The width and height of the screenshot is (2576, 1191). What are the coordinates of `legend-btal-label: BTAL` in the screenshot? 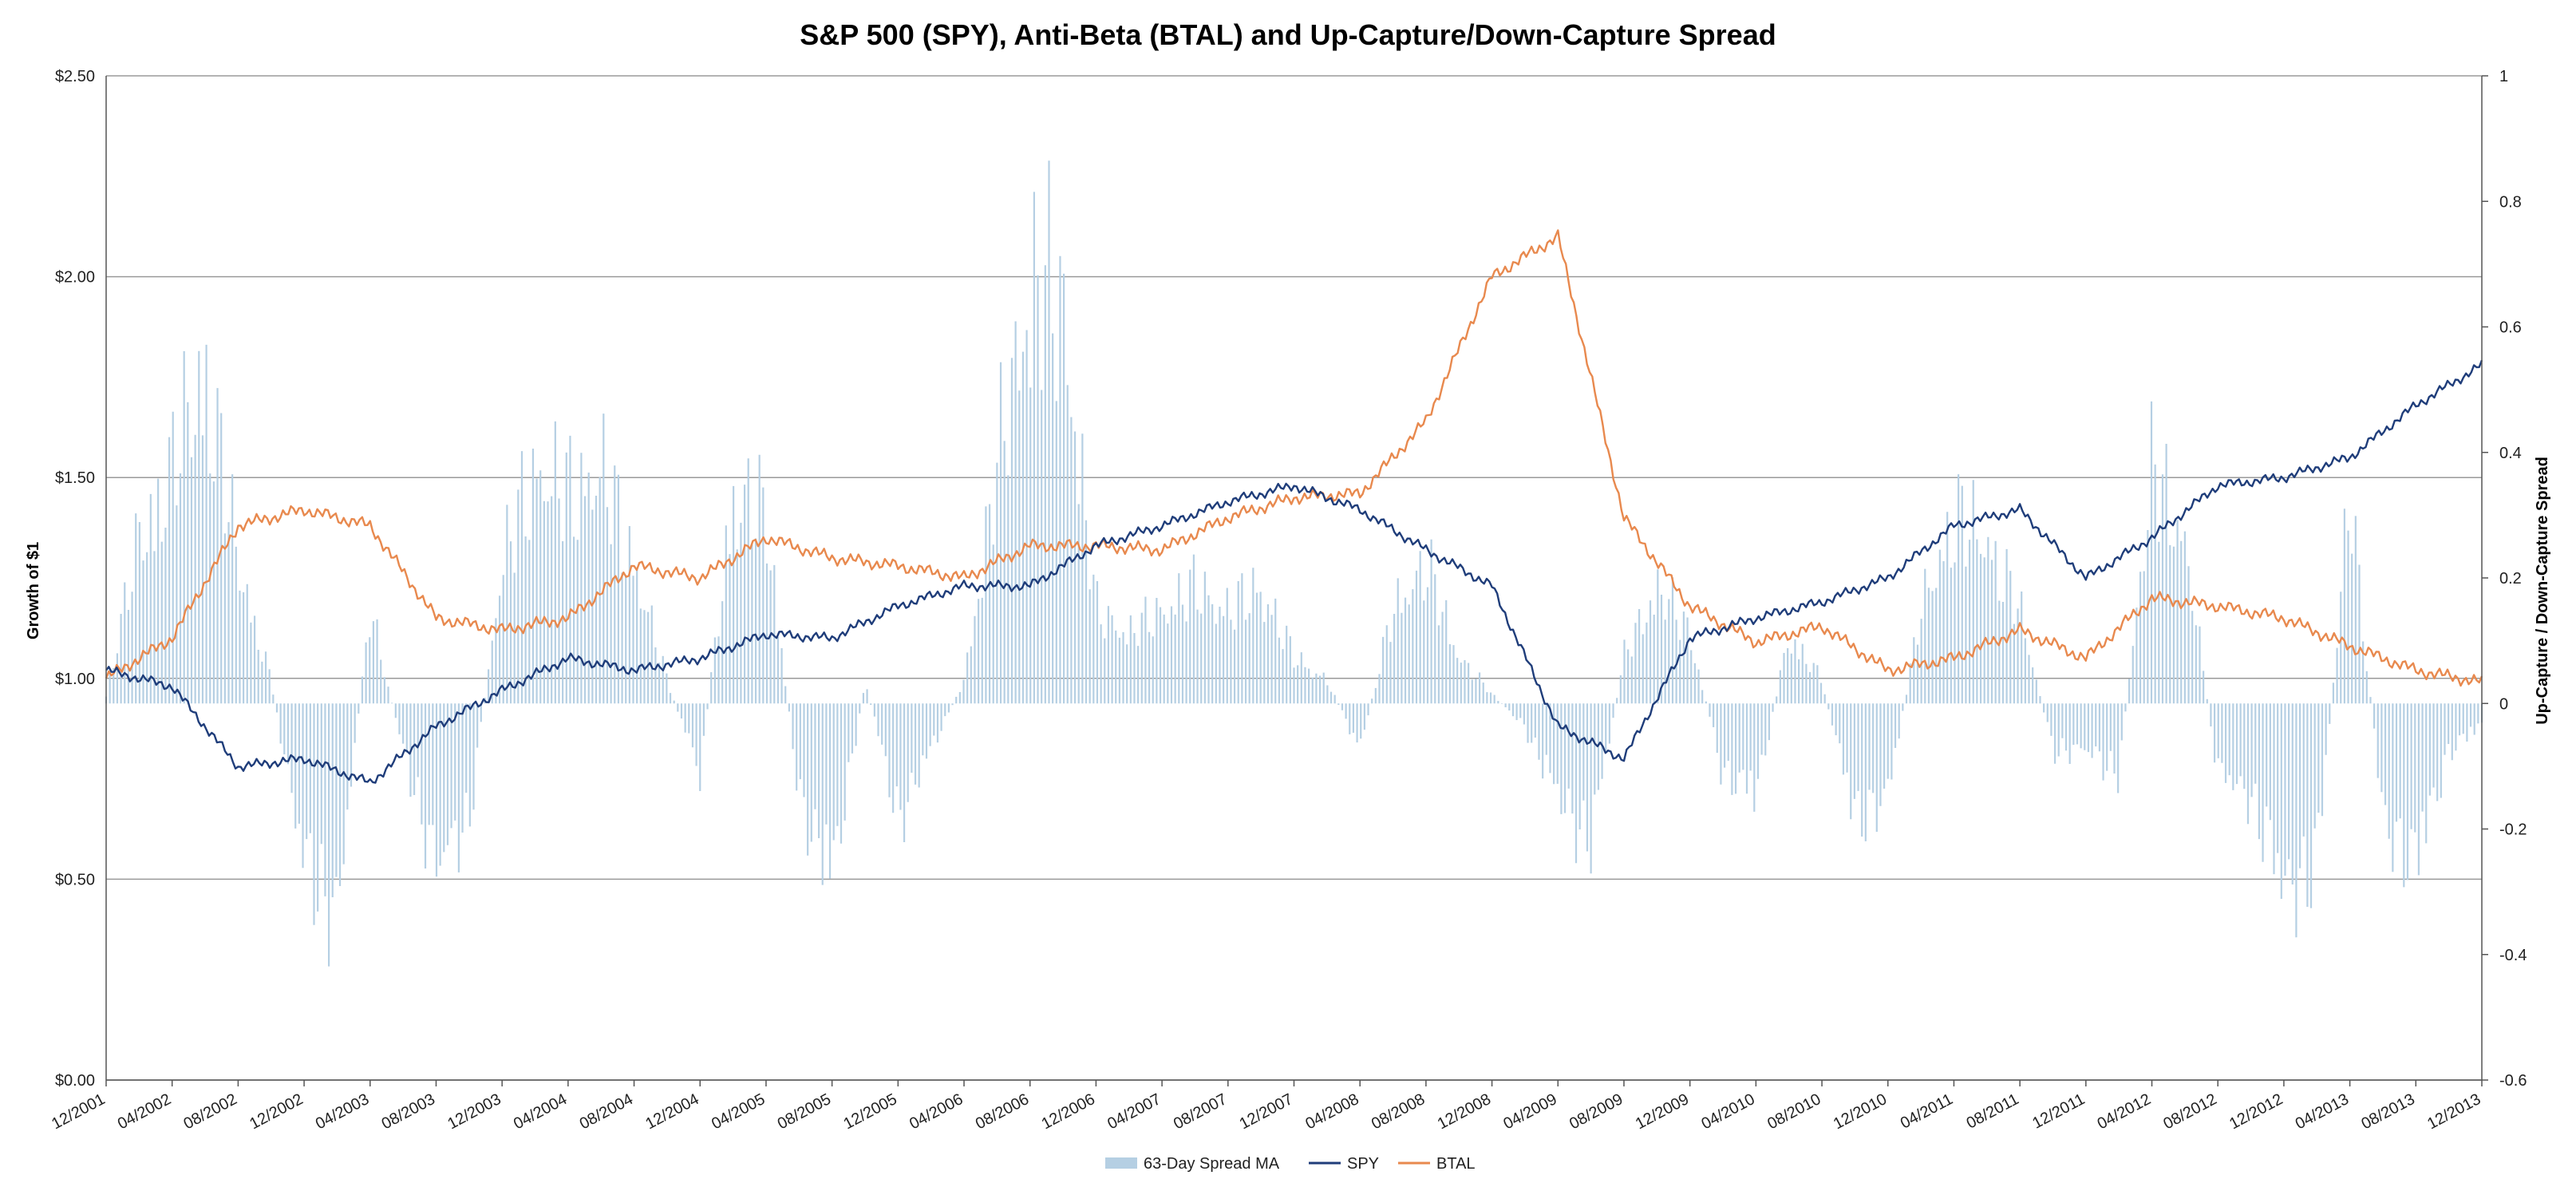 It's located at (1456, 1164).